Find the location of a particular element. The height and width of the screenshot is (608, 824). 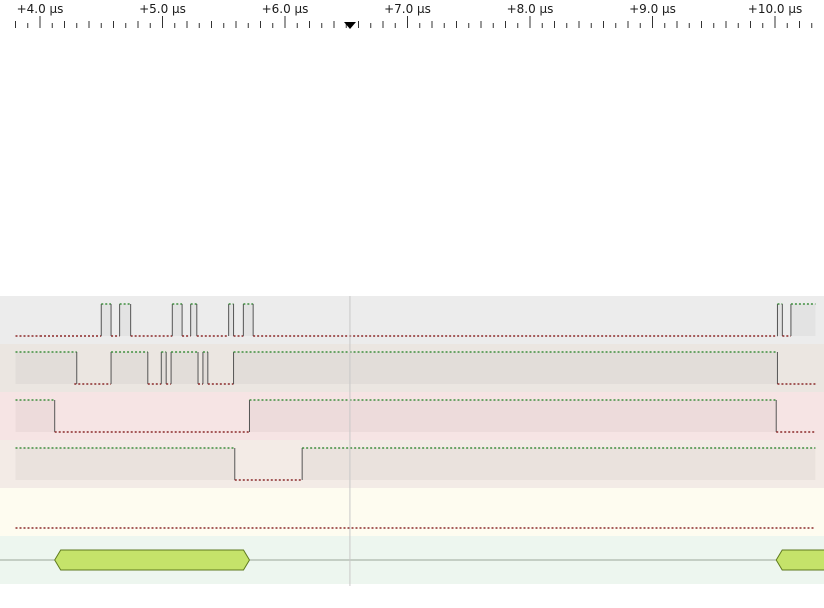

cursor-marker-icon is located at coordinates (349, 25).